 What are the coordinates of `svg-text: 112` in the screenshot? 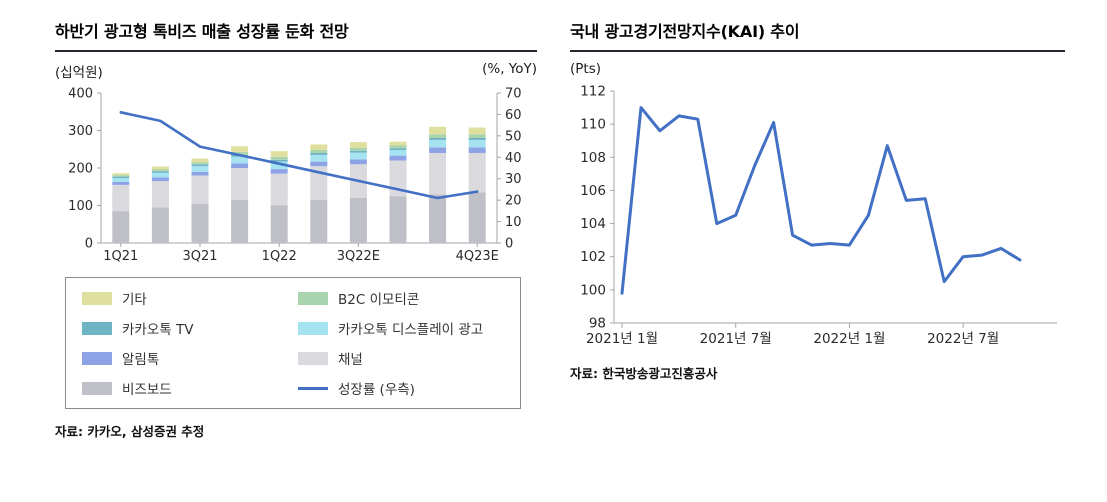 It's located at (593, 92).